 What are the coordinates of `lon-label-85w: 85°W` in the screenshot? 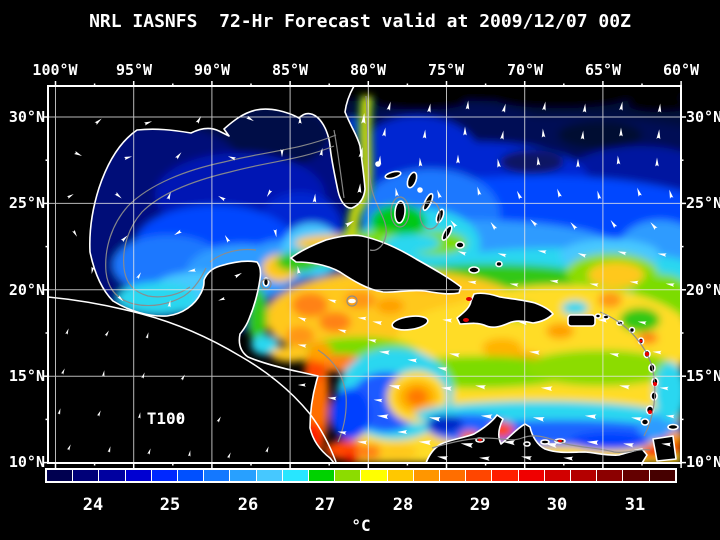 It's located at (290, 70).